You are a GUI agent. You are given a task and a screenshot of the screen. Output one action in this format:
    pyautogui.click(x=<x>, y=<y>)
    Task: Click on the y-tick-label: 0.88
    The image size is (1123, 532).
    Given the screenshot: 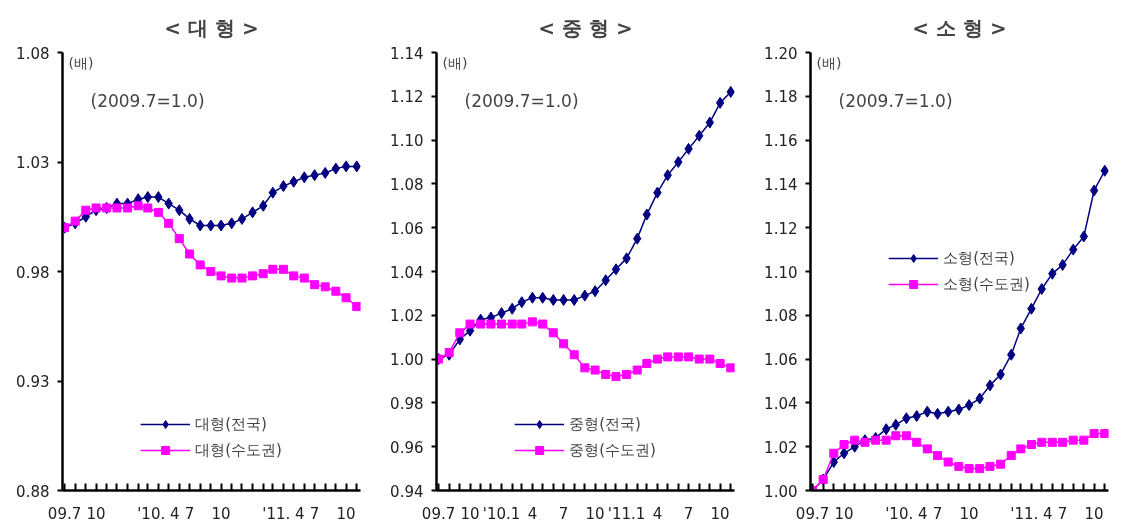 What is the action you would take?
    pyautogui.click(x=33, y=491)
    